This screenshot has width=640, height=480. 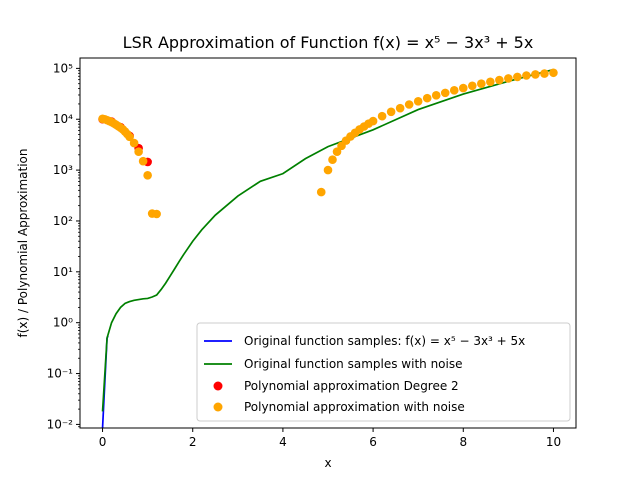 What do you see at coordinates (553, 442) in the screenshot?
I see `x-tick-label: 10` at bounding box center [553, 442].